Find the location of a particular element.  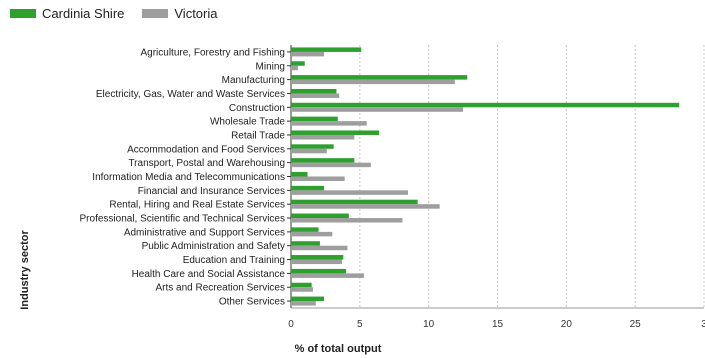

y-tick-label: Public Administration and Safety is located at coordinates (213, 246).